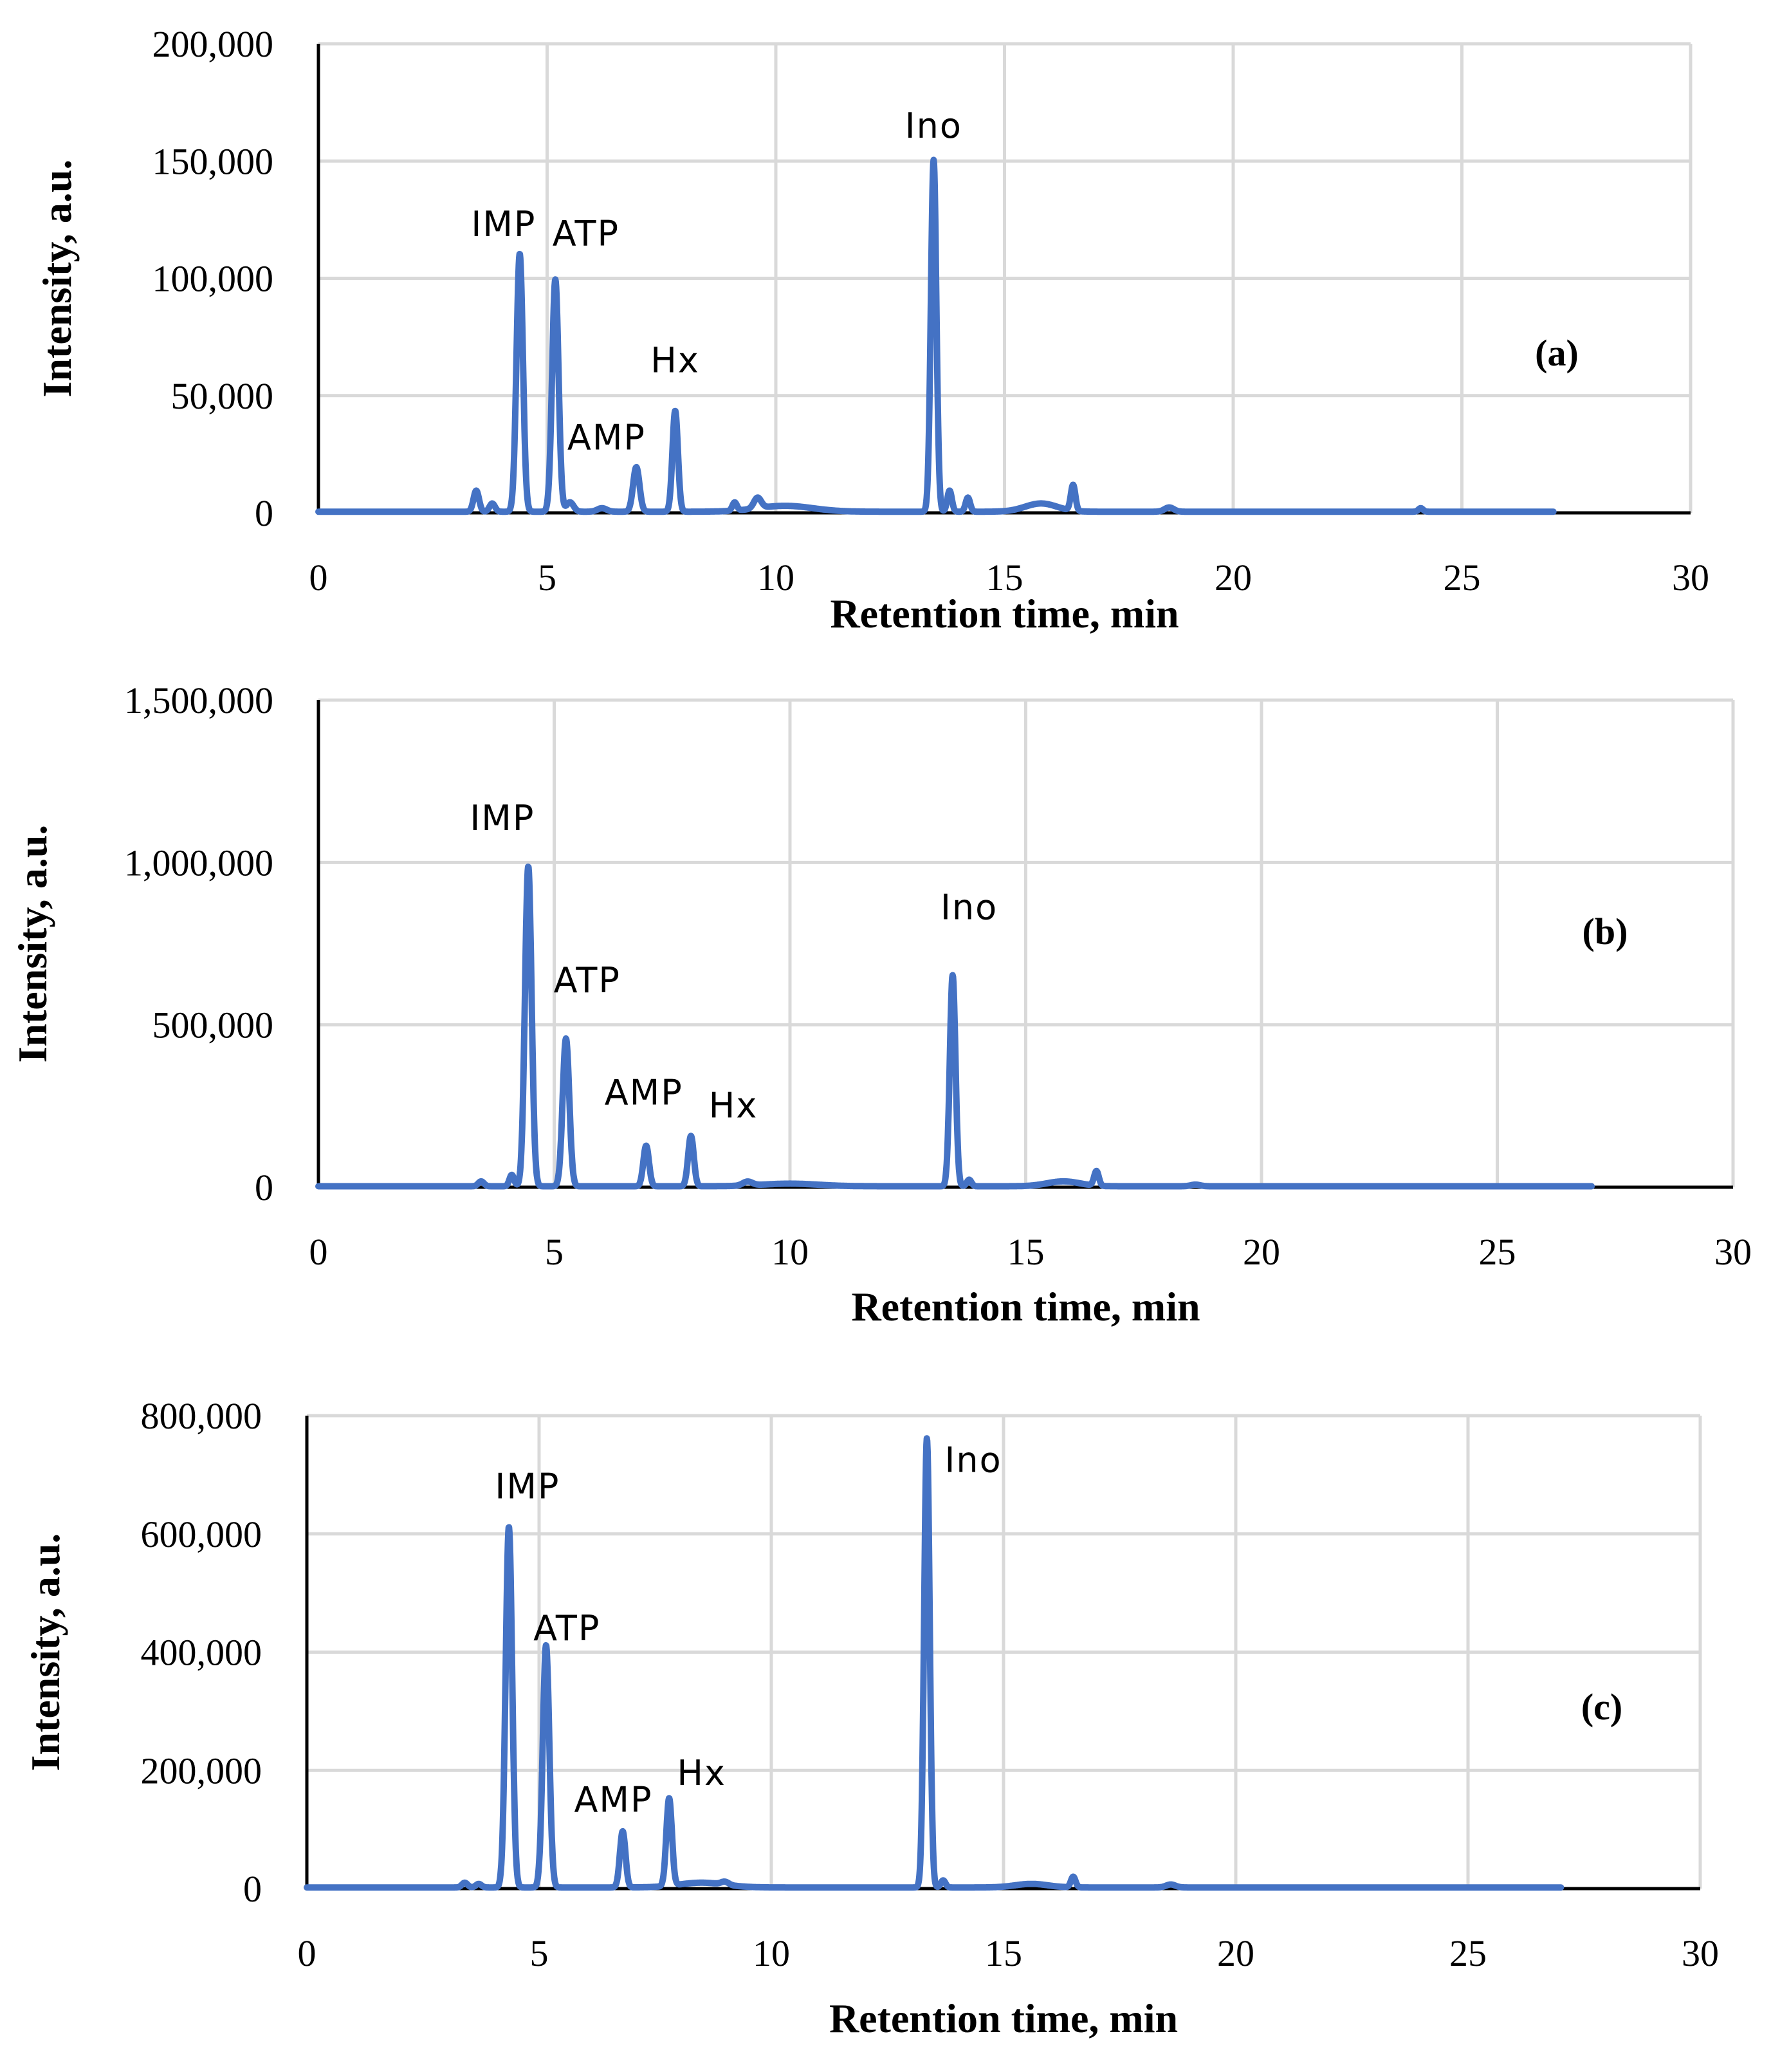 This screenshot has width=1771, height=2072. Describe the element at coordinates (1606, 931) in the screenshot. I see `panel-label: (b)` at that location.